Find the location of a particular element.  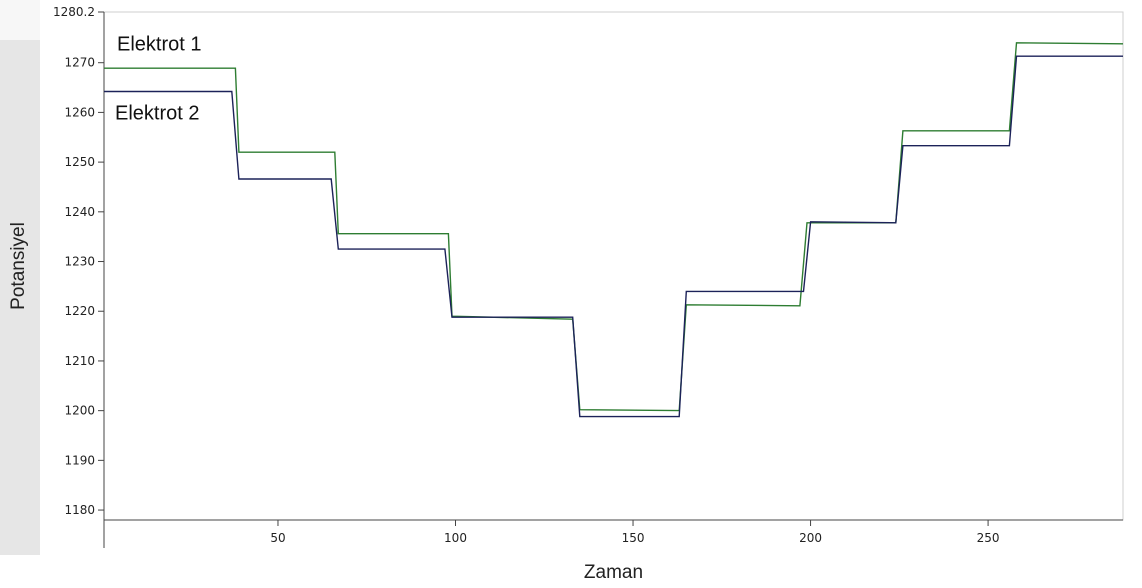

y-tick-label: 1280.2 is located at coordinates (74, 12).